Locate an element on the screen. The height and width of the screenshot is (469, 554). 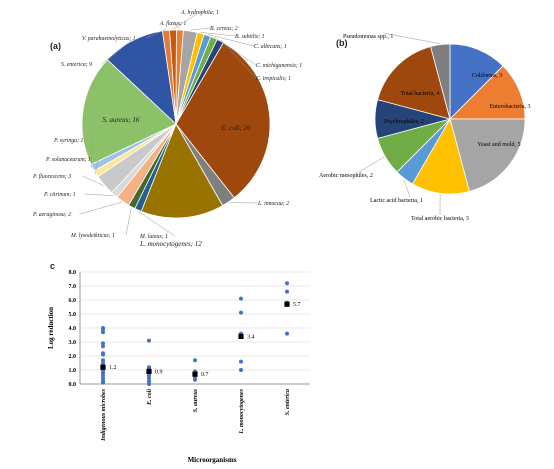
pie-b-label-1: Enterobacteria, 3 is located at coordinates (510, 107).